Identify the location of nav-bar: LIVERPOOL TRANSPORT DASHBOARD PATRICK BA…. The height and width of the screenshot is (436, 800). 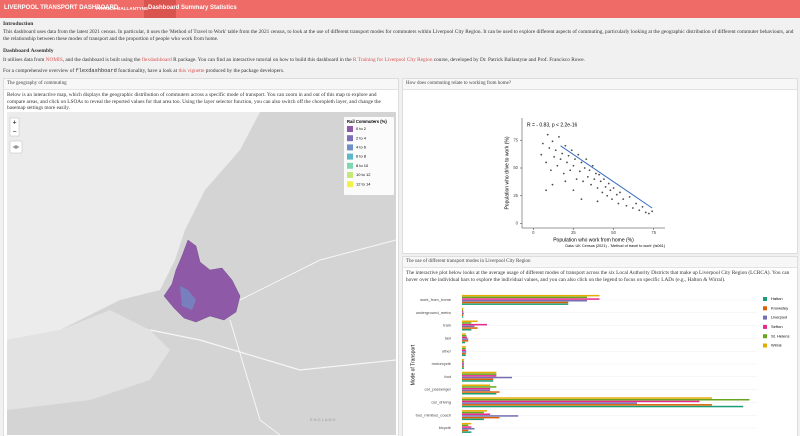
(400, 9).